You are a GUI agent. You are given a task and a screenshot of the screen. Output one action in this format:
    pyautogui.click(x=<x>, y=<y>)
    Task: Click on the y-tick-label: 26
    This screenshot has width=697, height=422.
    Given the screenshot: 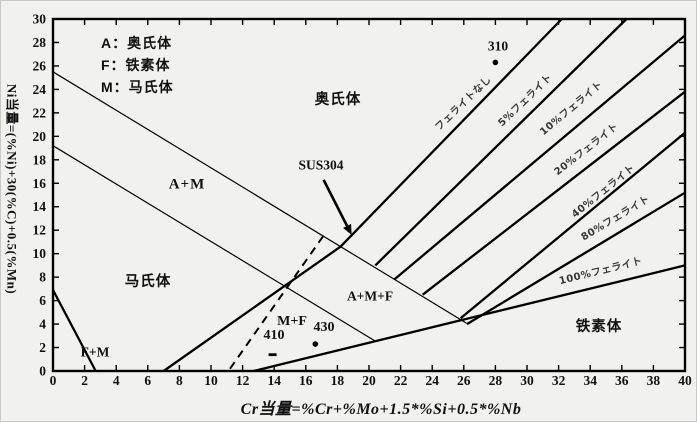 What is the action you would take?
    pyautogui.click(x=40, y=65)
    